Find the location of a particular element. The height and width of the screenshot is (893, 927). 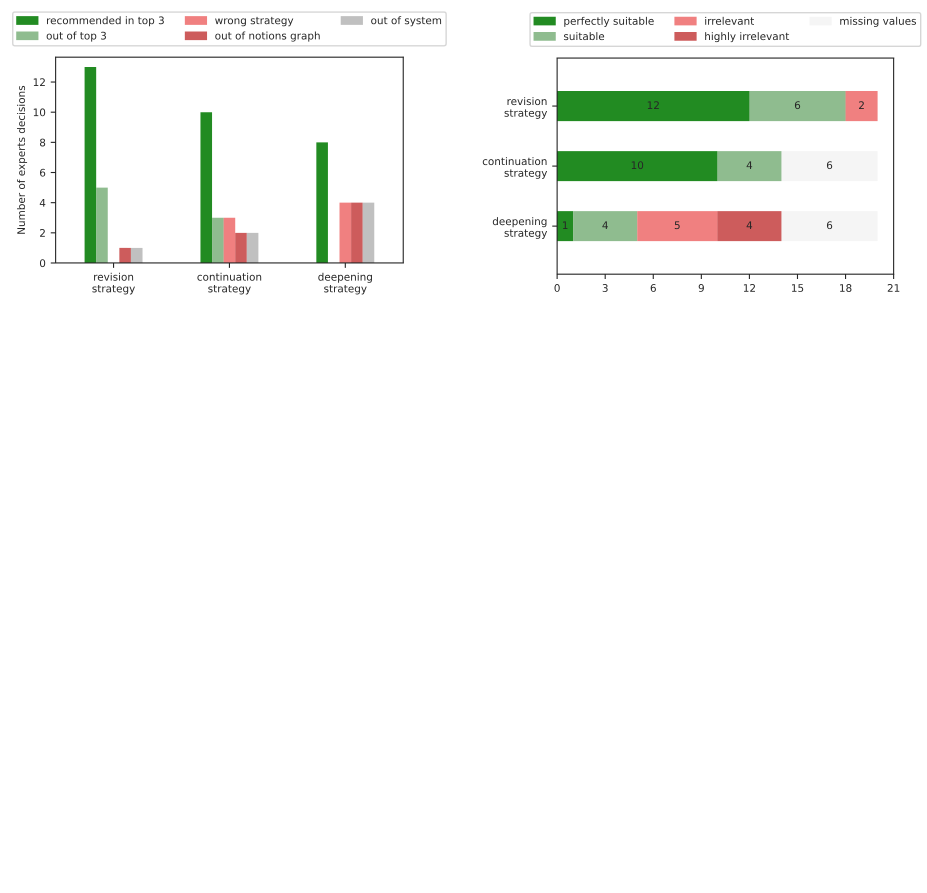

legend-label: out of top 3 is located at coordinates (76, 37).